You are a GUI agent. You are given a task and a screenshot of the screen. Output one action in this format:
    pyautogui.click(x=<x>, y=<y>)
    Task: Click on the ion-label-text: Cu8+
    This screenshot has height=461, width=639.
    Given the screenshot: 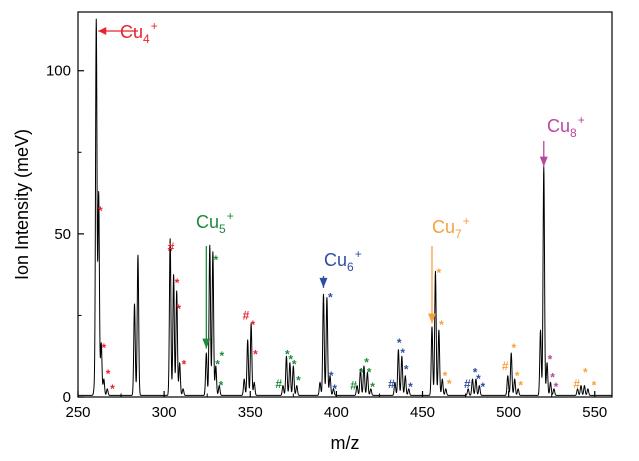 What is the action you would take?
    pyautogui.click(x=566, y=126)
    